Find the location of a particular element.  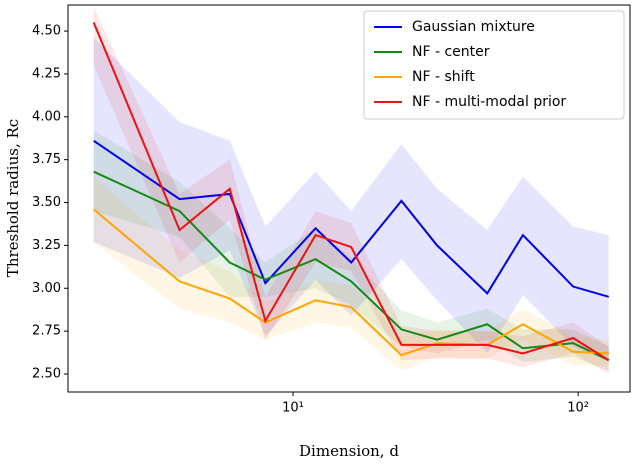

legend-label: Gaussian mixture is located at coordinates (473, 27).